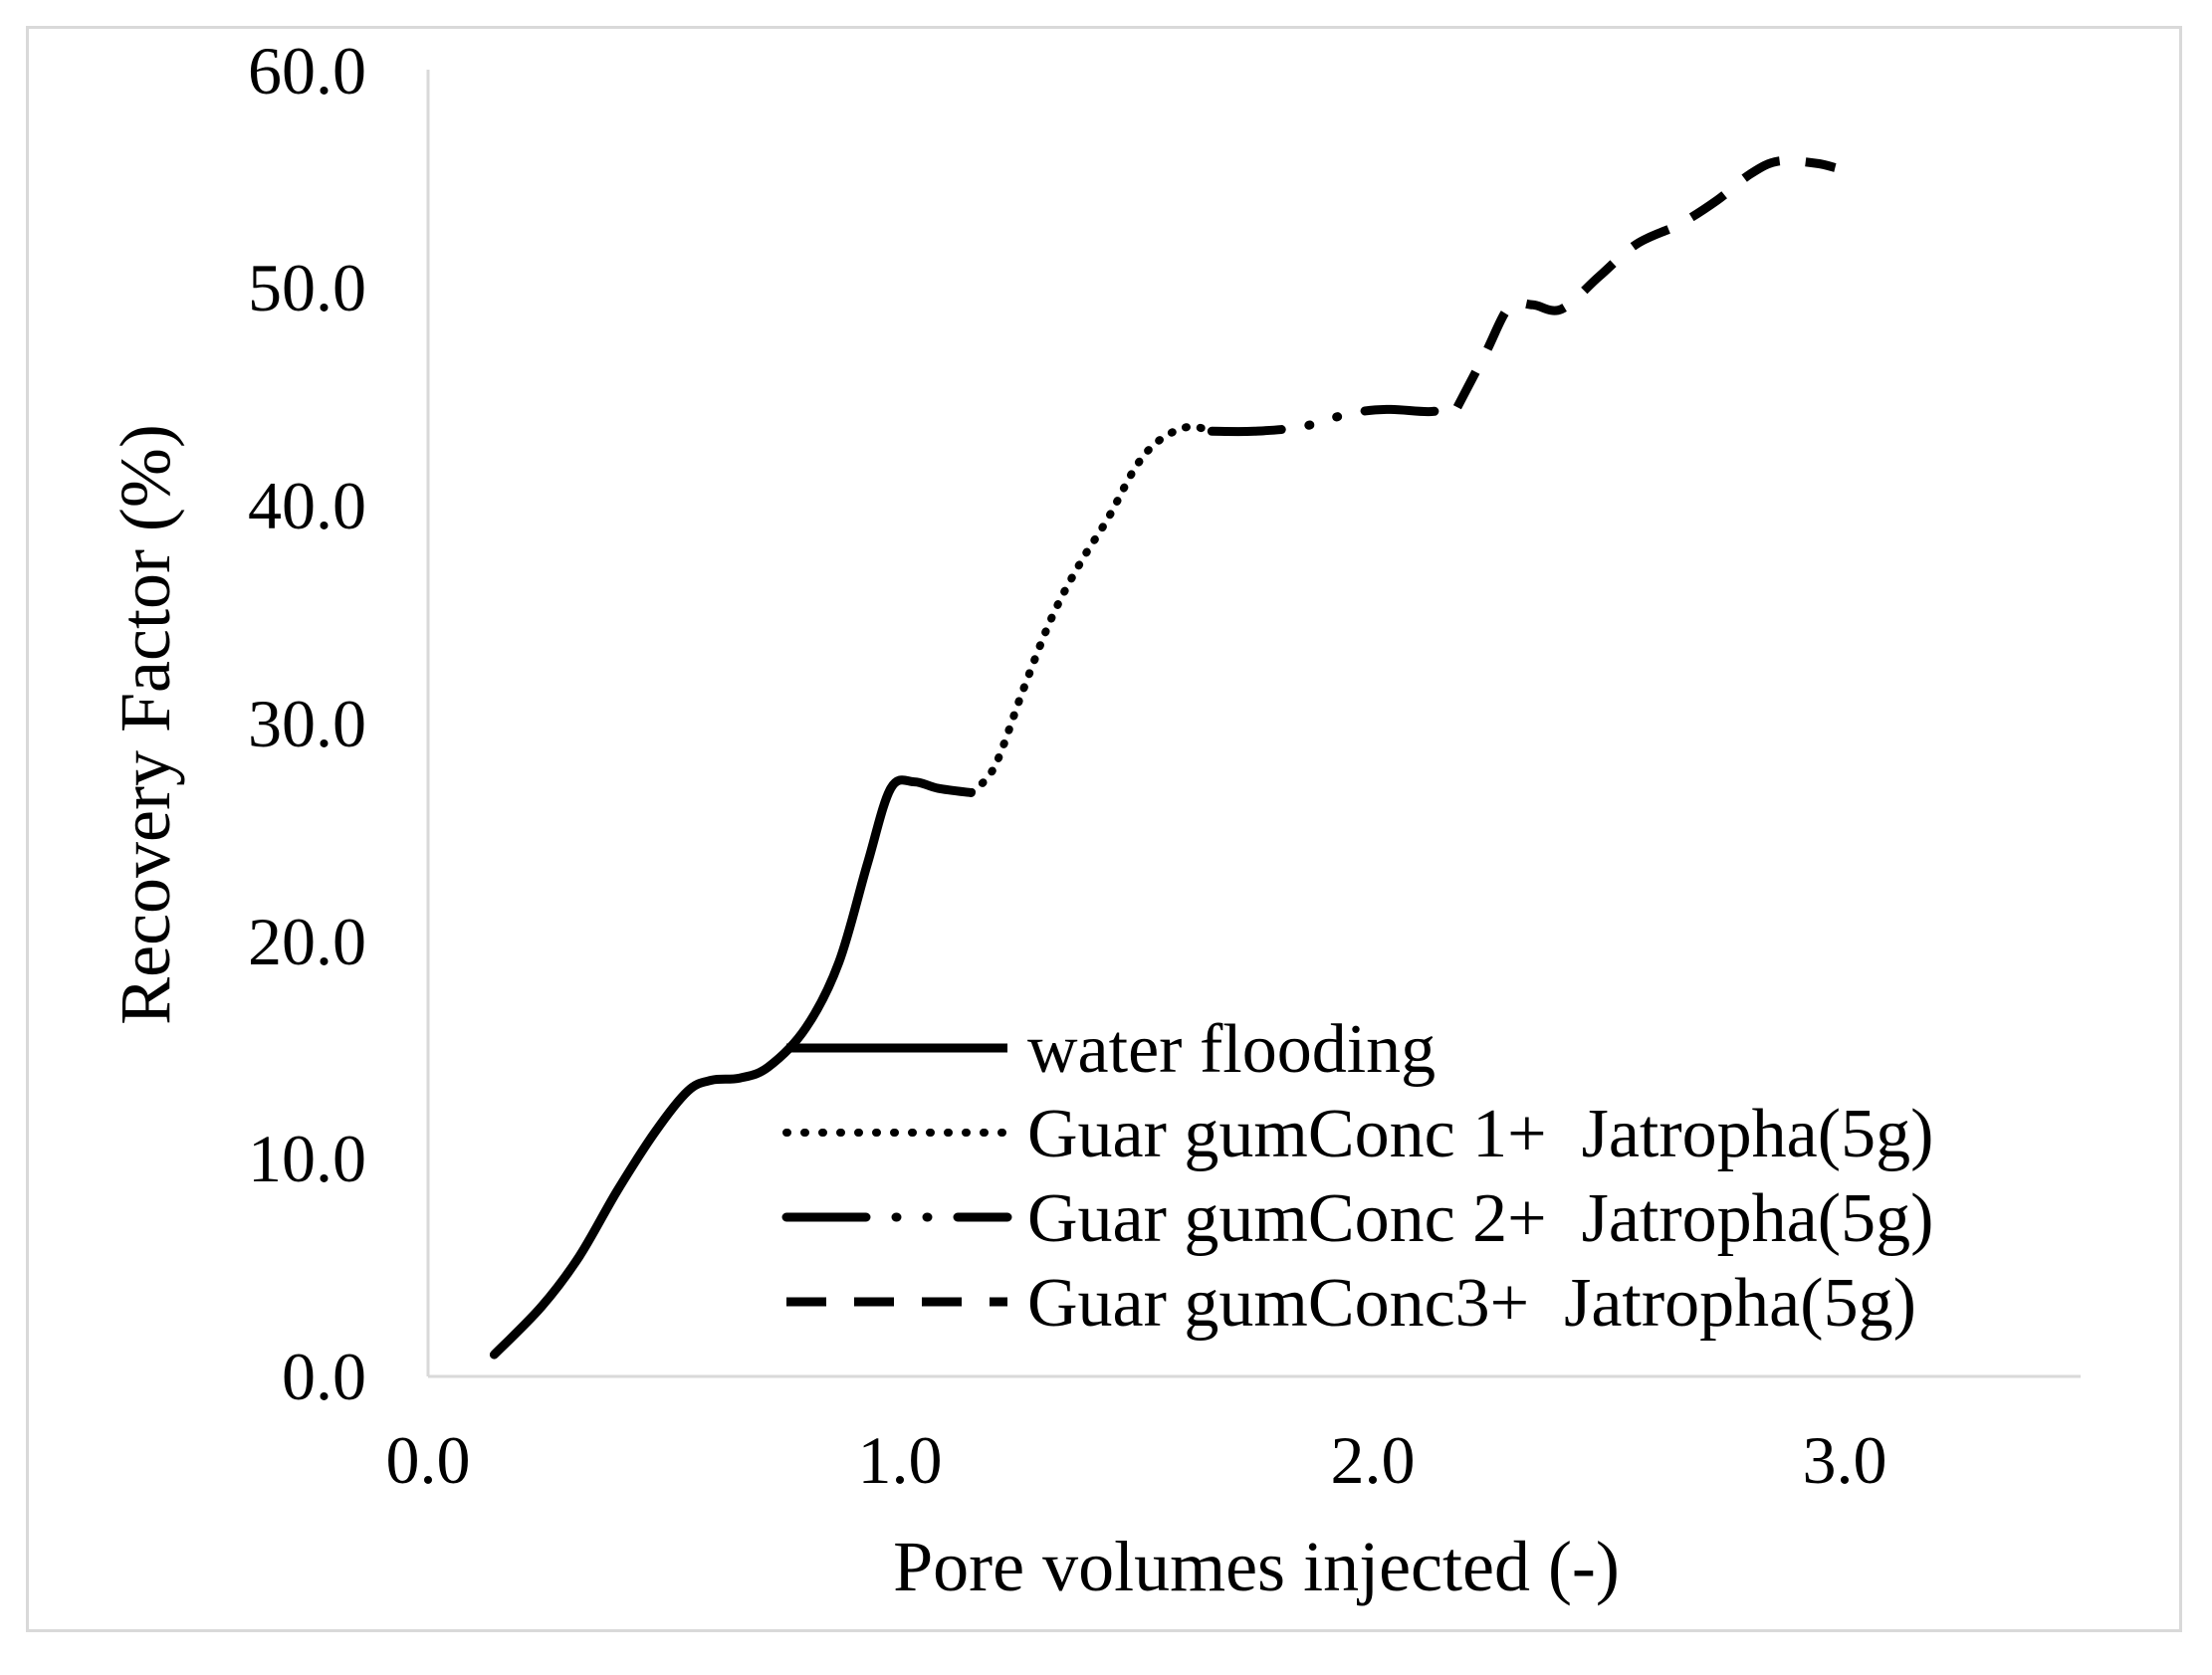  Describe the element at coordinates (1373, 1460) in the screenshot. I see `x-tick-label: 2.0` at that location.